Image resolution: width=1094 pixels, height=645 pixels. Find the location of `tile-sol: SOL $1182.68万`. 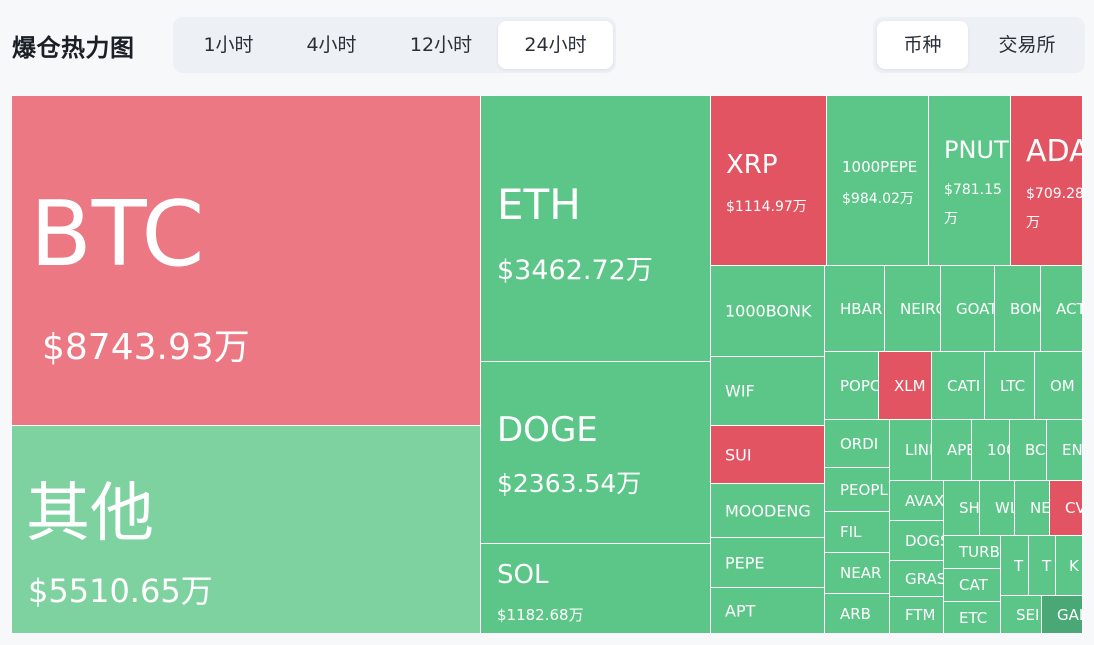

tile-sol: SOL $1182.68万 is located at coordinates (596, 589).